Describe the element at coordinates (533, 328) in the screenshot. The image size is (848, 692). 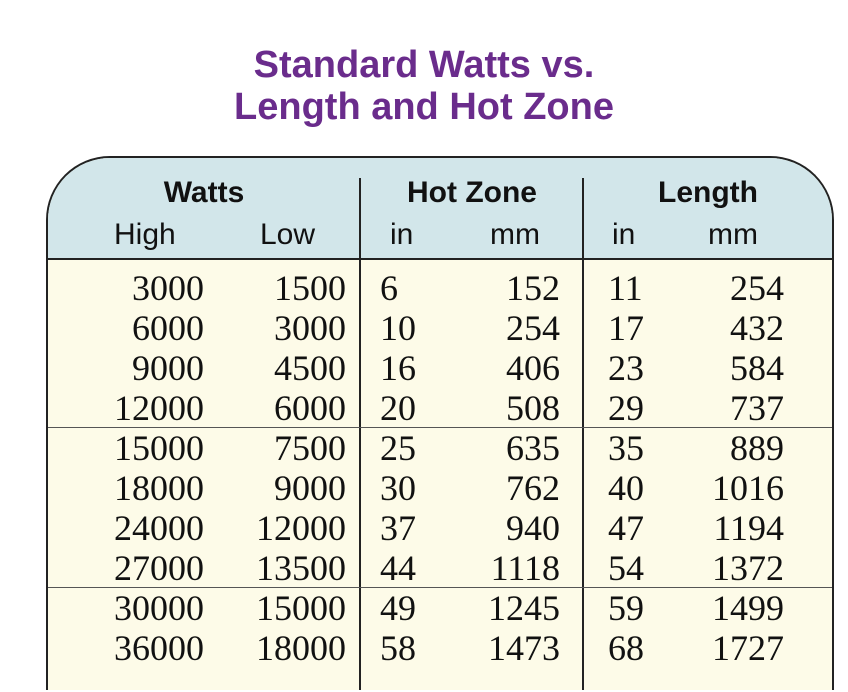
I see `cell-hotzone-mm: 254` at that location.